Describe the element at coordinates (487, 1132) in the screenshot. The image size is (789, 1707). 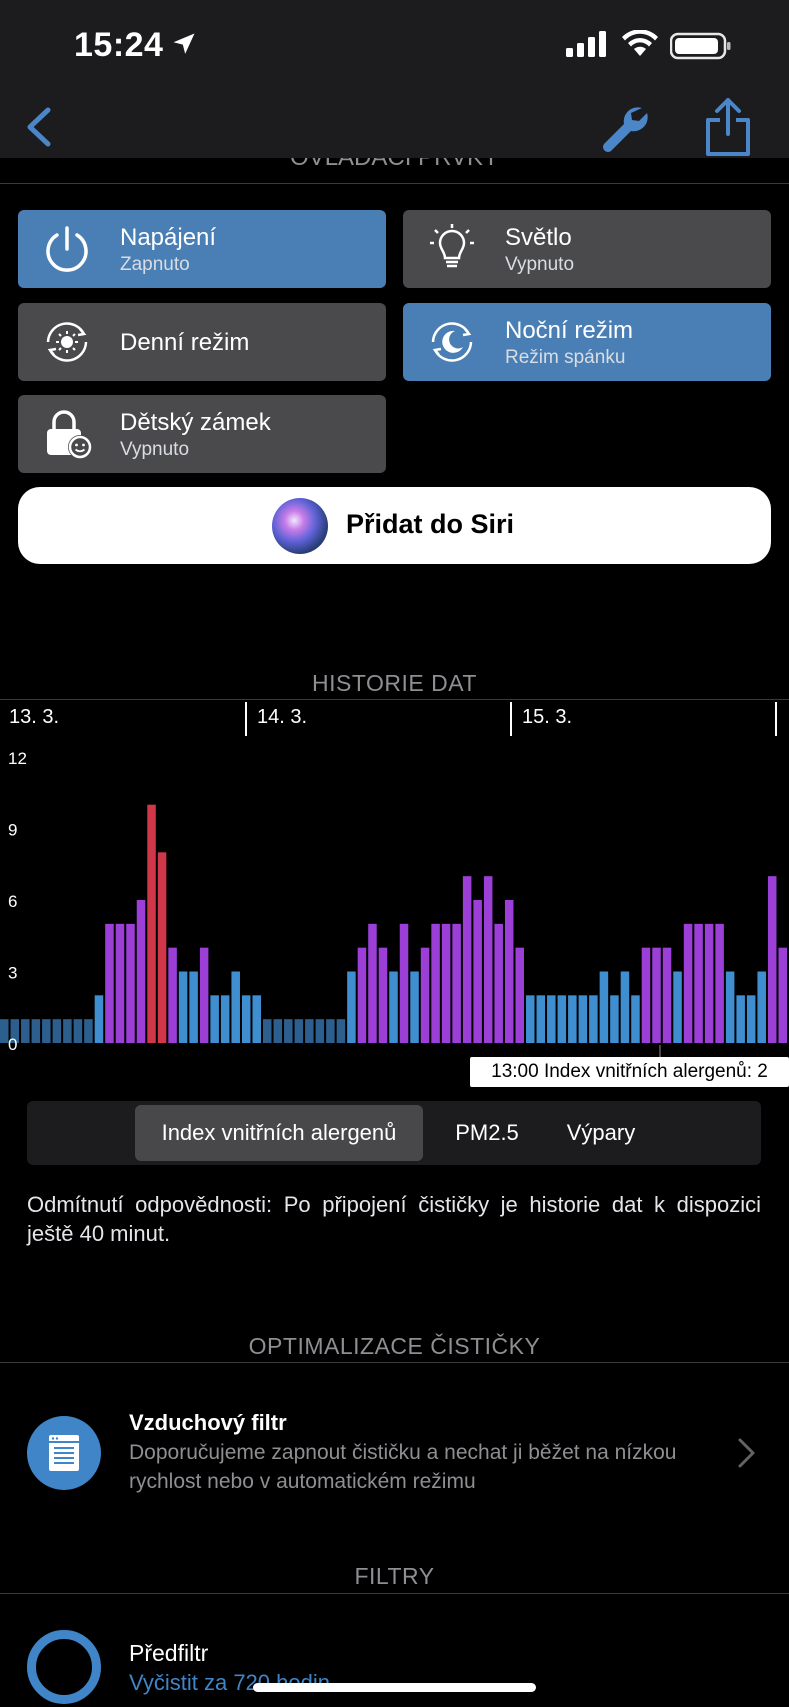
I see `tab-pm25: PM2.5` at that location.